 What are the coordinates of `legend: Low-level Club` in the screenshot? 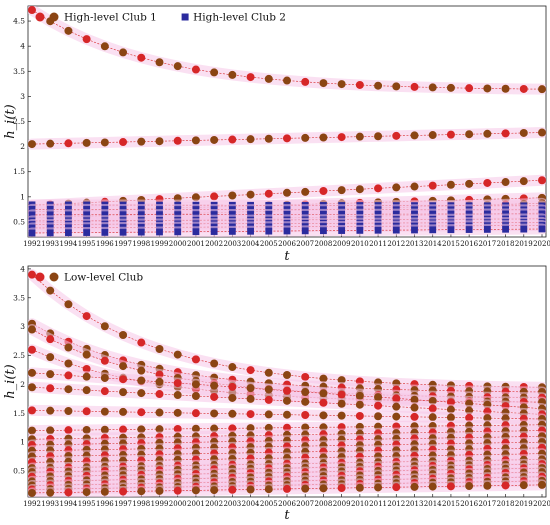 It's located at (89, 278).